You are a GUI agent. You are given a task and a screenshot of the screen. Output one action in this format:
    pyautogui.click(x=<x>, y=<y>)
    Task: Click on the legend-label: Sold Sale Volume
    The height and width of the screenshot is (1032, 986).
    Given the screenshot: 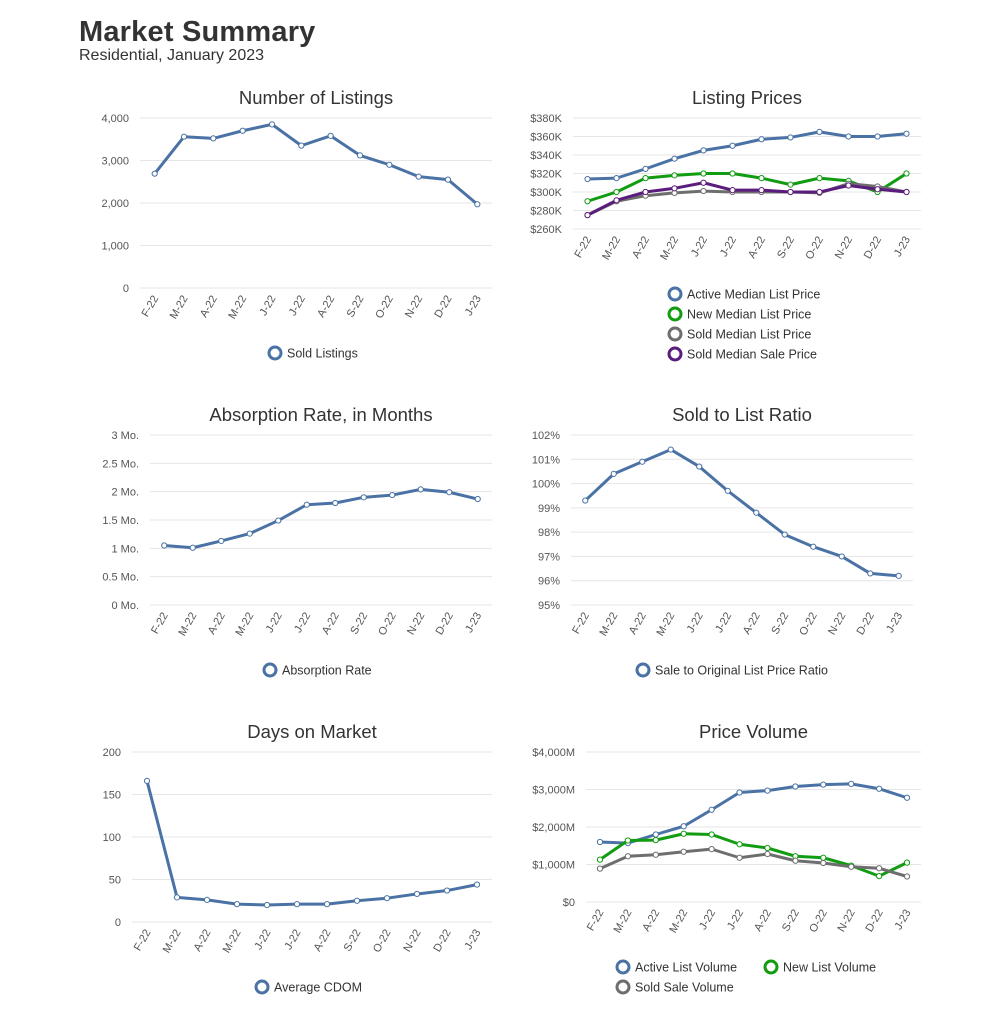 What is the action you would take?
    pyautogui.click(x=684, y=988)
    